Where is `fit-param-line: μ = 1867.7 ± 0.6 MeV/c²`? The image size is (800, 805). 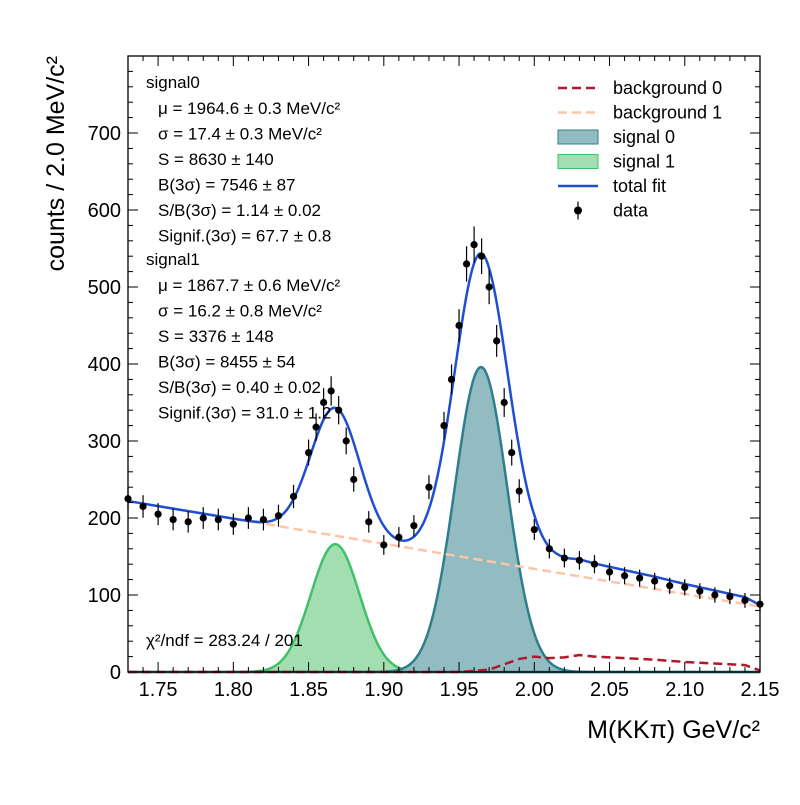 fit-param-line: μ = 1867.7 ± 0.6 MeV/c² is located at coordinates (249, 285).